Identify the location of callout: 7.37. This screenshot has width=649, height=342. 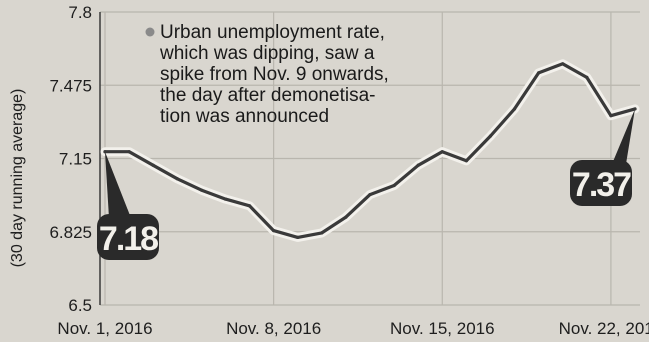
(602, 157).